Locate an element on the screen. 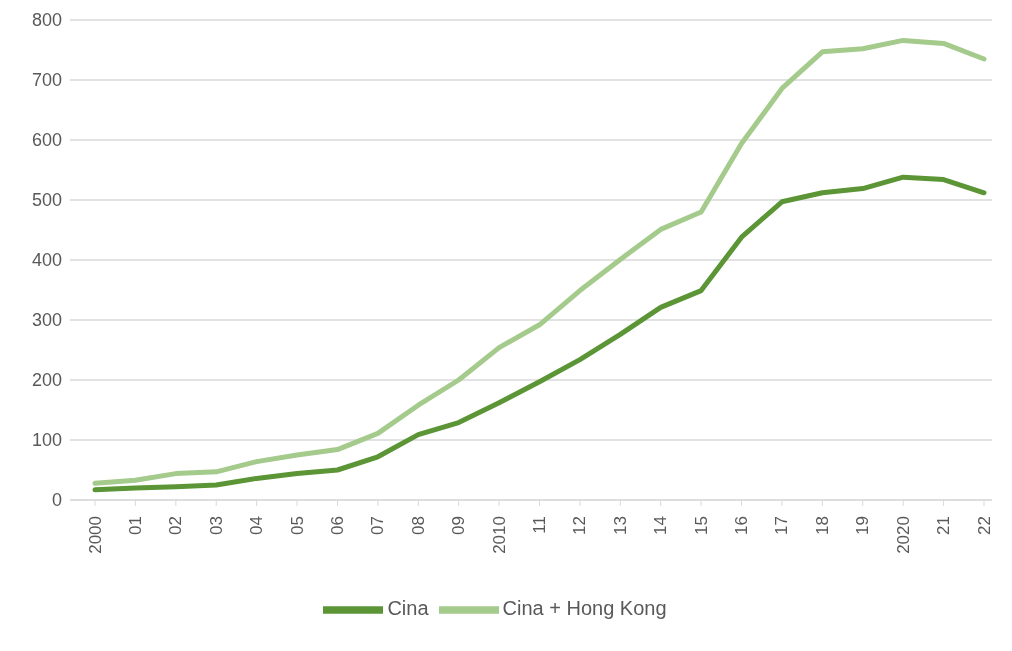  x-tick-label: 19 is located at coordinates (863, 525).